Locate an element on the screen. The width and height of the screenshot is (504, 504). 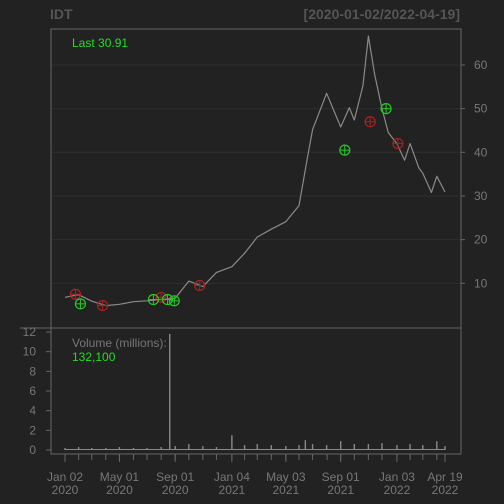
price-y-axis: 10 20 30 40 50 60 is located at coordinates (474, 174).